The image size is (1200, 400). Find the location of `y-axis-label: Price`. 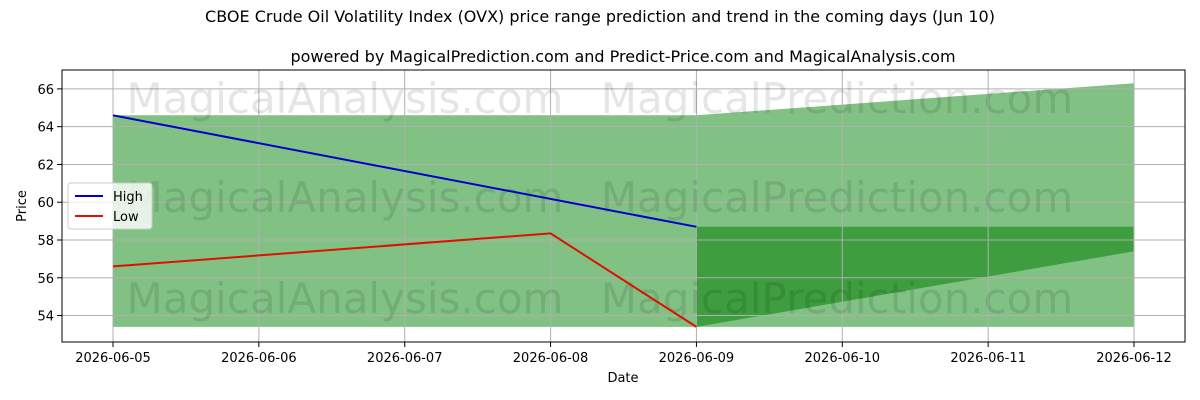

y-axis-label: Price is located at coordinates (22, 206).